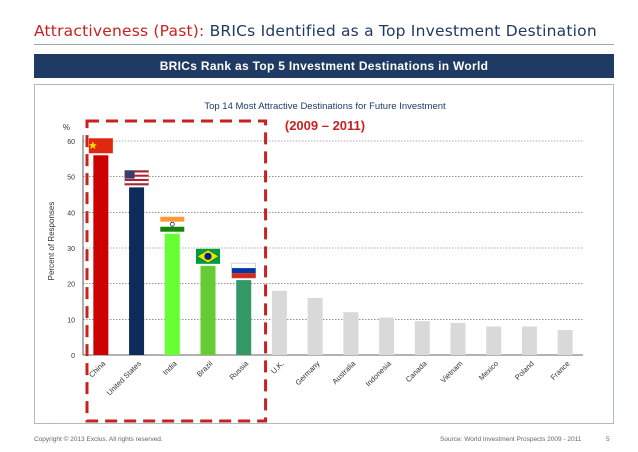 The height and width of the screenshot is (452, 638). I want to click on y-tick-label: 20, so click(71, 285).